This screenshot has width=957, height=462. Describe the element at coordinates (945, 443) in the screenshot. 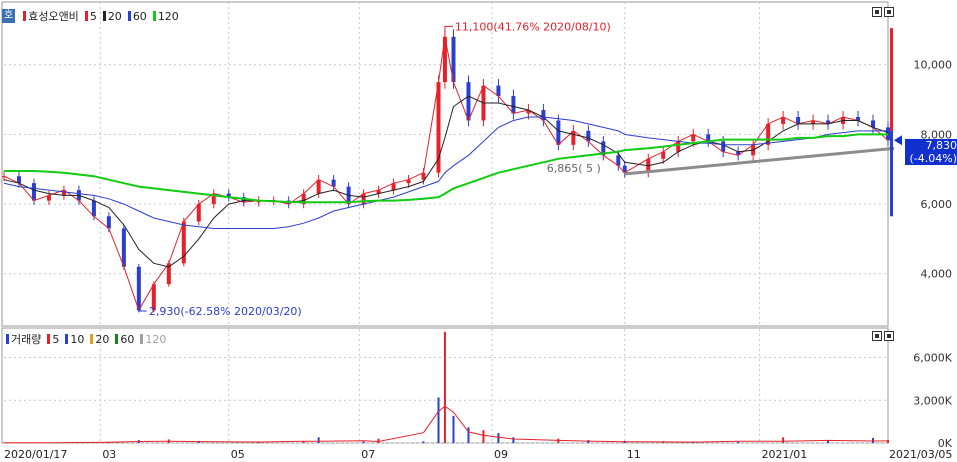

I see `volume-tick-label: 0K` at that location.